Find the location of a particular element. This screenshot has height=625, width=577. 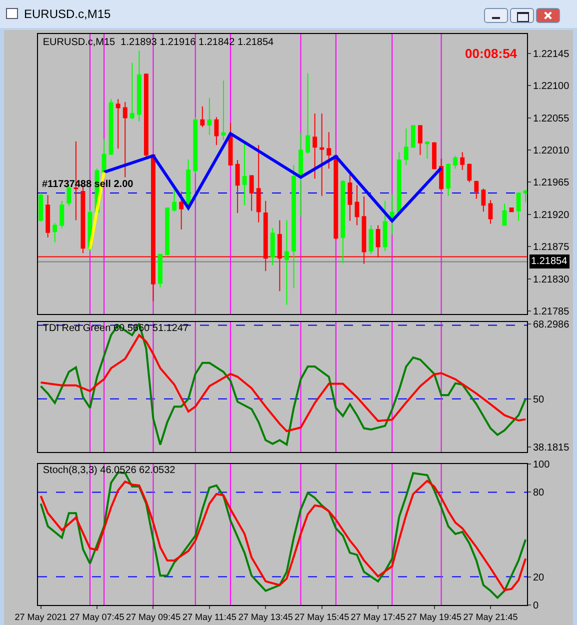

y-tick-label: 68.2986 is located at coordinates (551, 325).